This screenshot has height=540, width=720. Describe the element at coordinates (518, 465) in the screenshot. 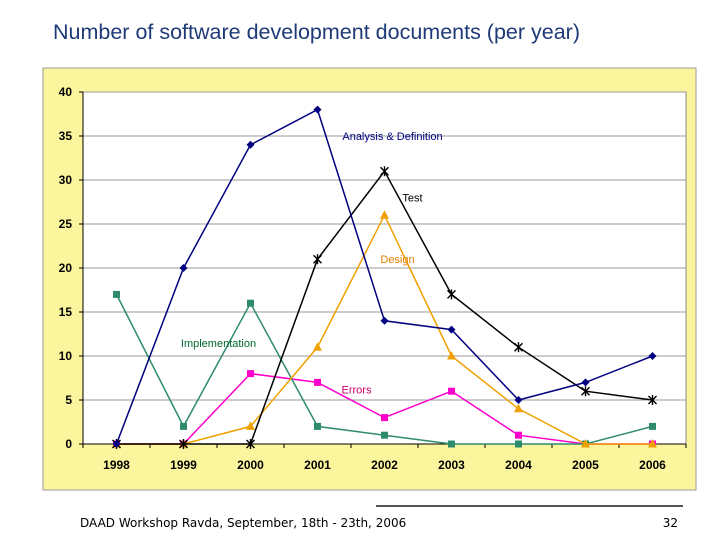

I see `x-tick-label: 2004` at that location.